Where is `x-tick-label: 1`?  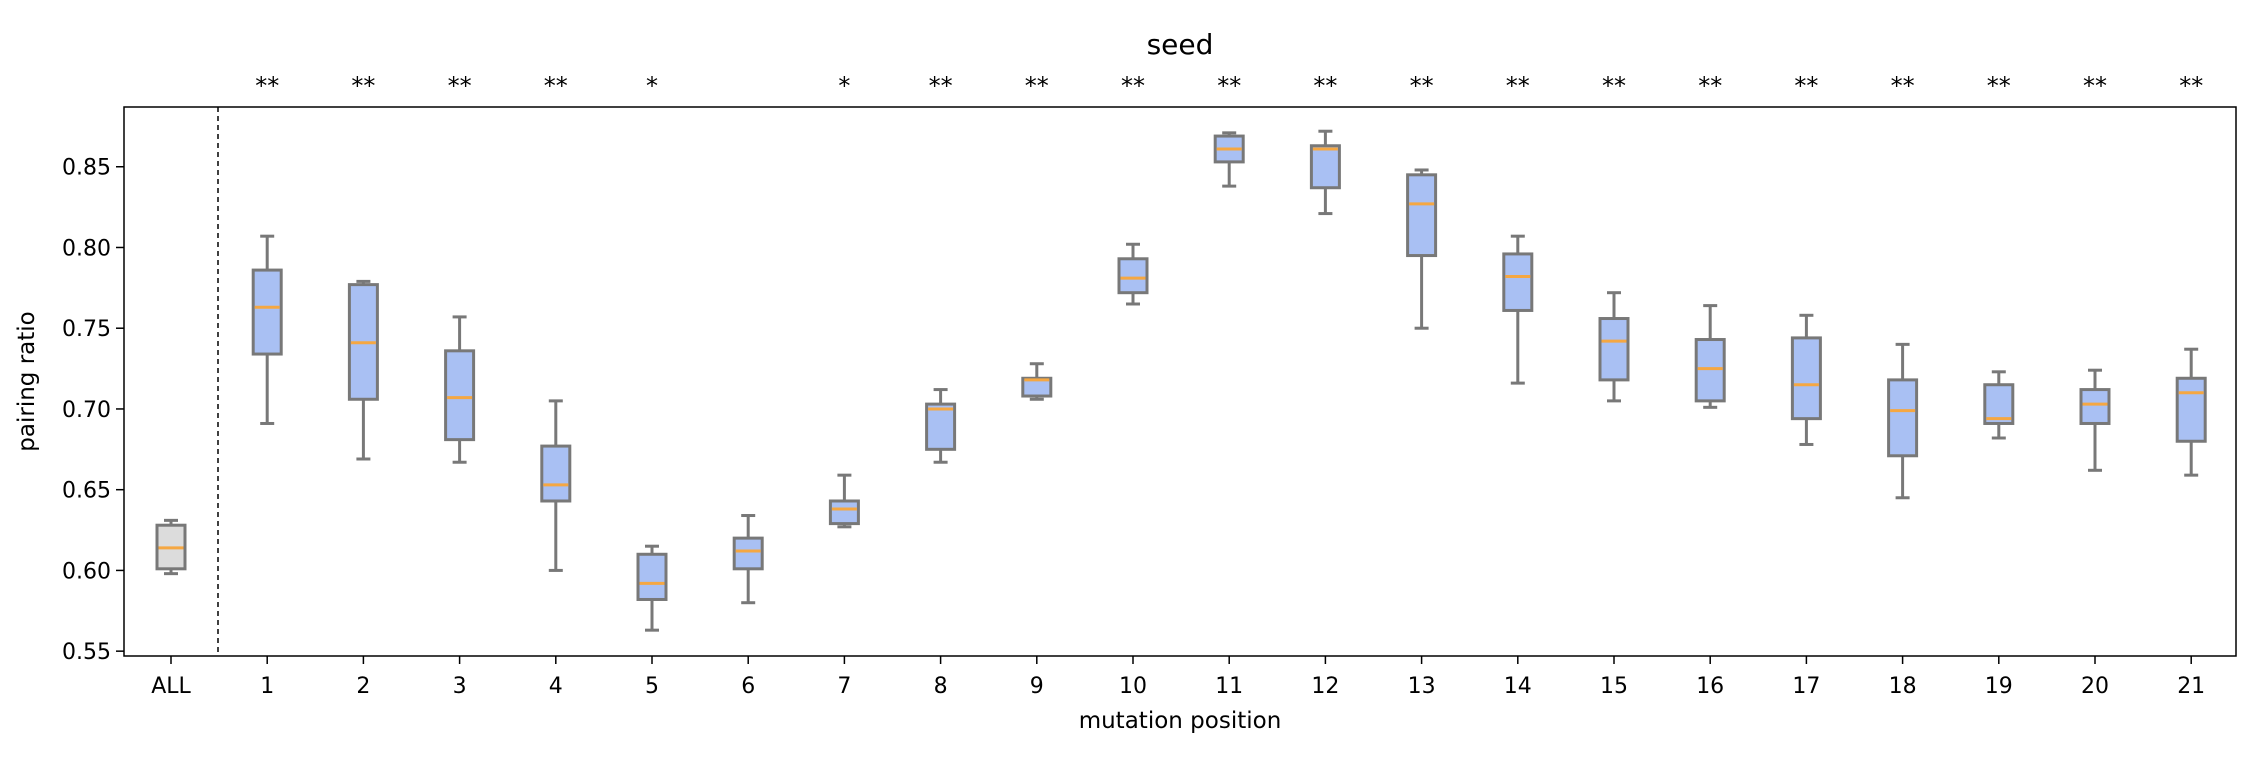 x-tick-label: 1 is located at coordinates (267, 686).